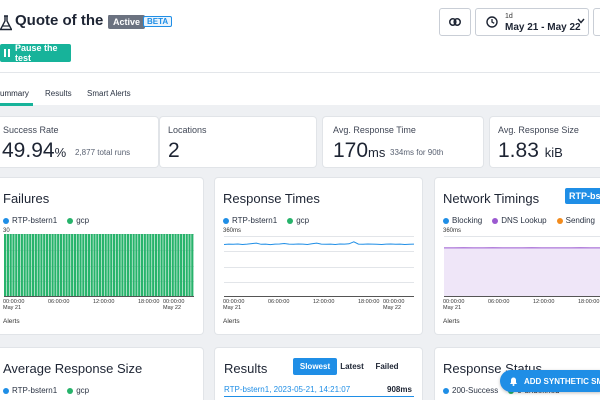 Image resolution: width=600 pixels, height=400 pixels. Describe the element at coordinates (417, 152) in the screenshot. I see `p90-response-time: 334ms for 90th` at that location.